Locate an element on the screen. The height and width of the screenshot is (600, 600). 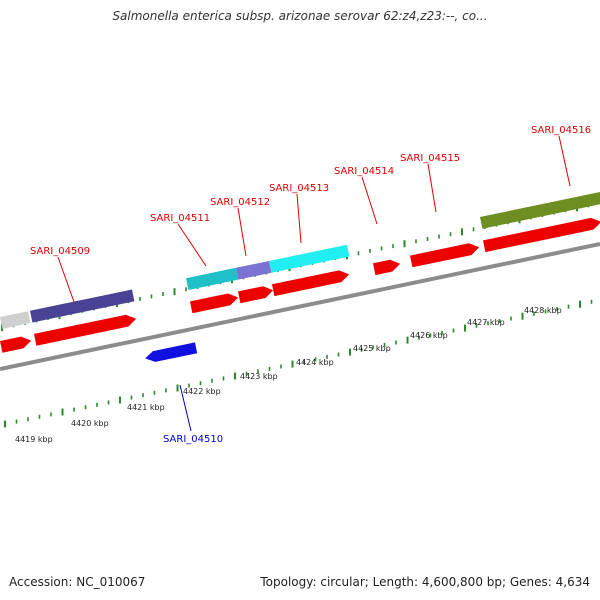
teal-feature is located at coordinates (212, 278).